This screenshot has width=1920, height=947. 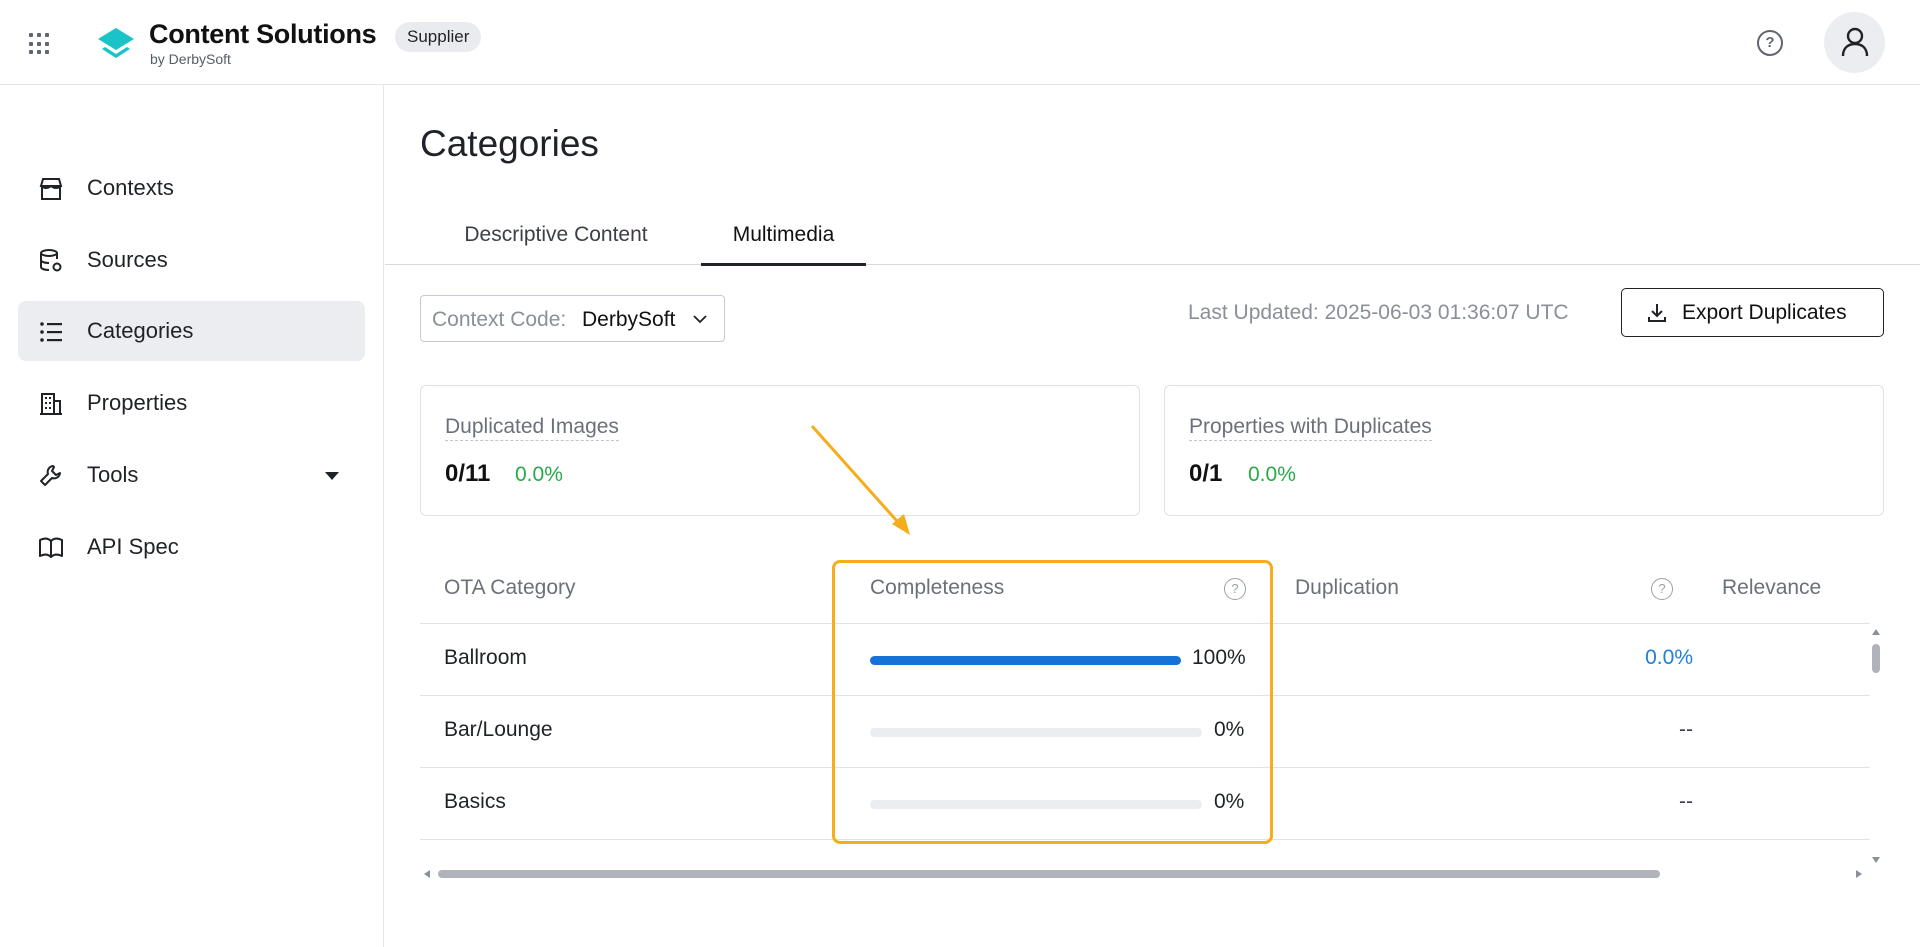 What do you see at coordinates (191, 260) in the screenshot?
I see `sidebar-item-sources: Sources` at bounding box center [191, 260].